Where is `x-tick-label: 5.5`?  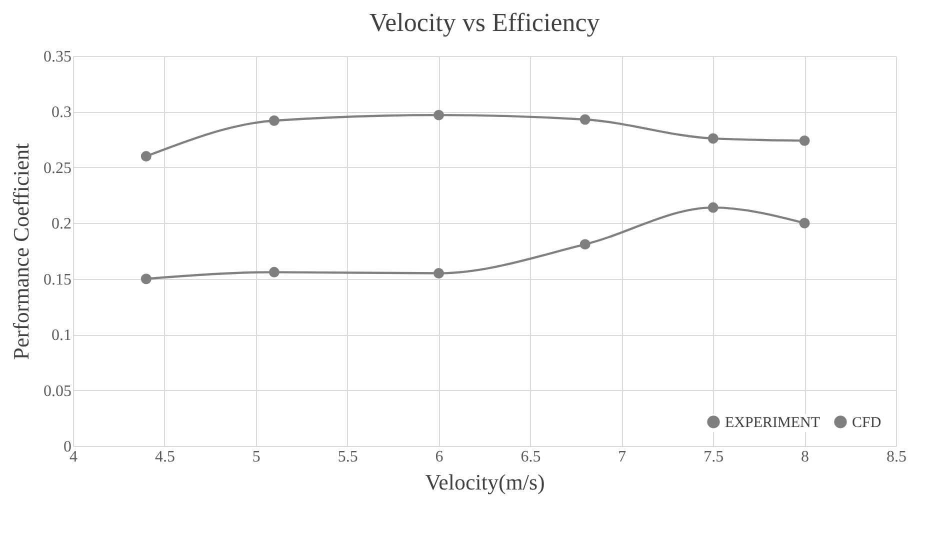
x-tick-label: 5.5 is located at coordinates (348, 457).